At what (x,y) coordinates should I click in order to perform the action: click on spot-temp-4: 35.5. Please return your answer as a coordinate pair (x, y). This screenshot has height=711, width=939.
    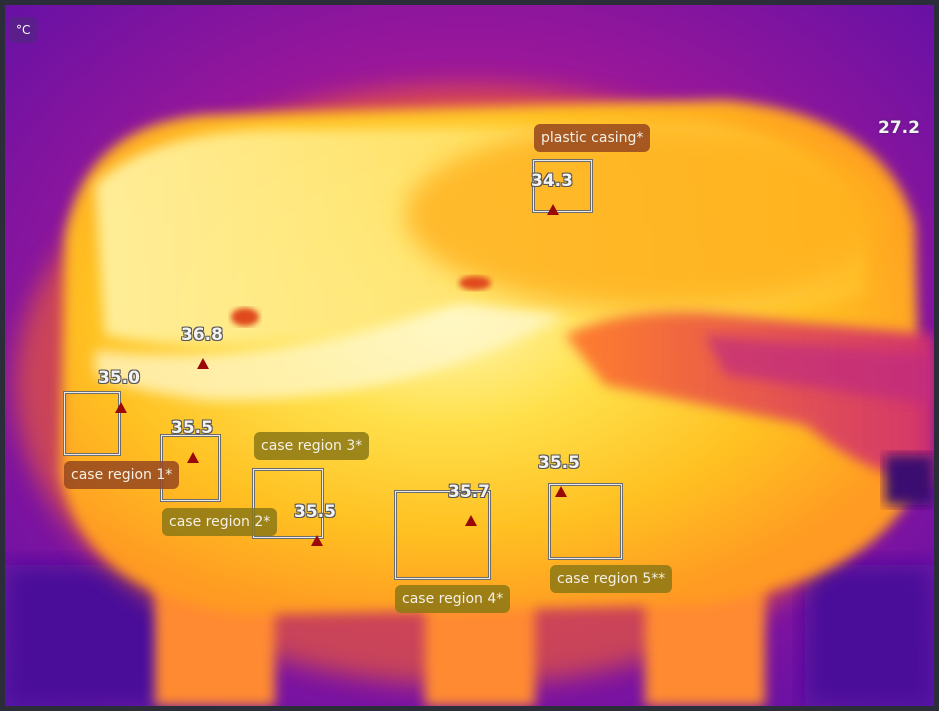
    Looking at the image, I should click on (315, 512).